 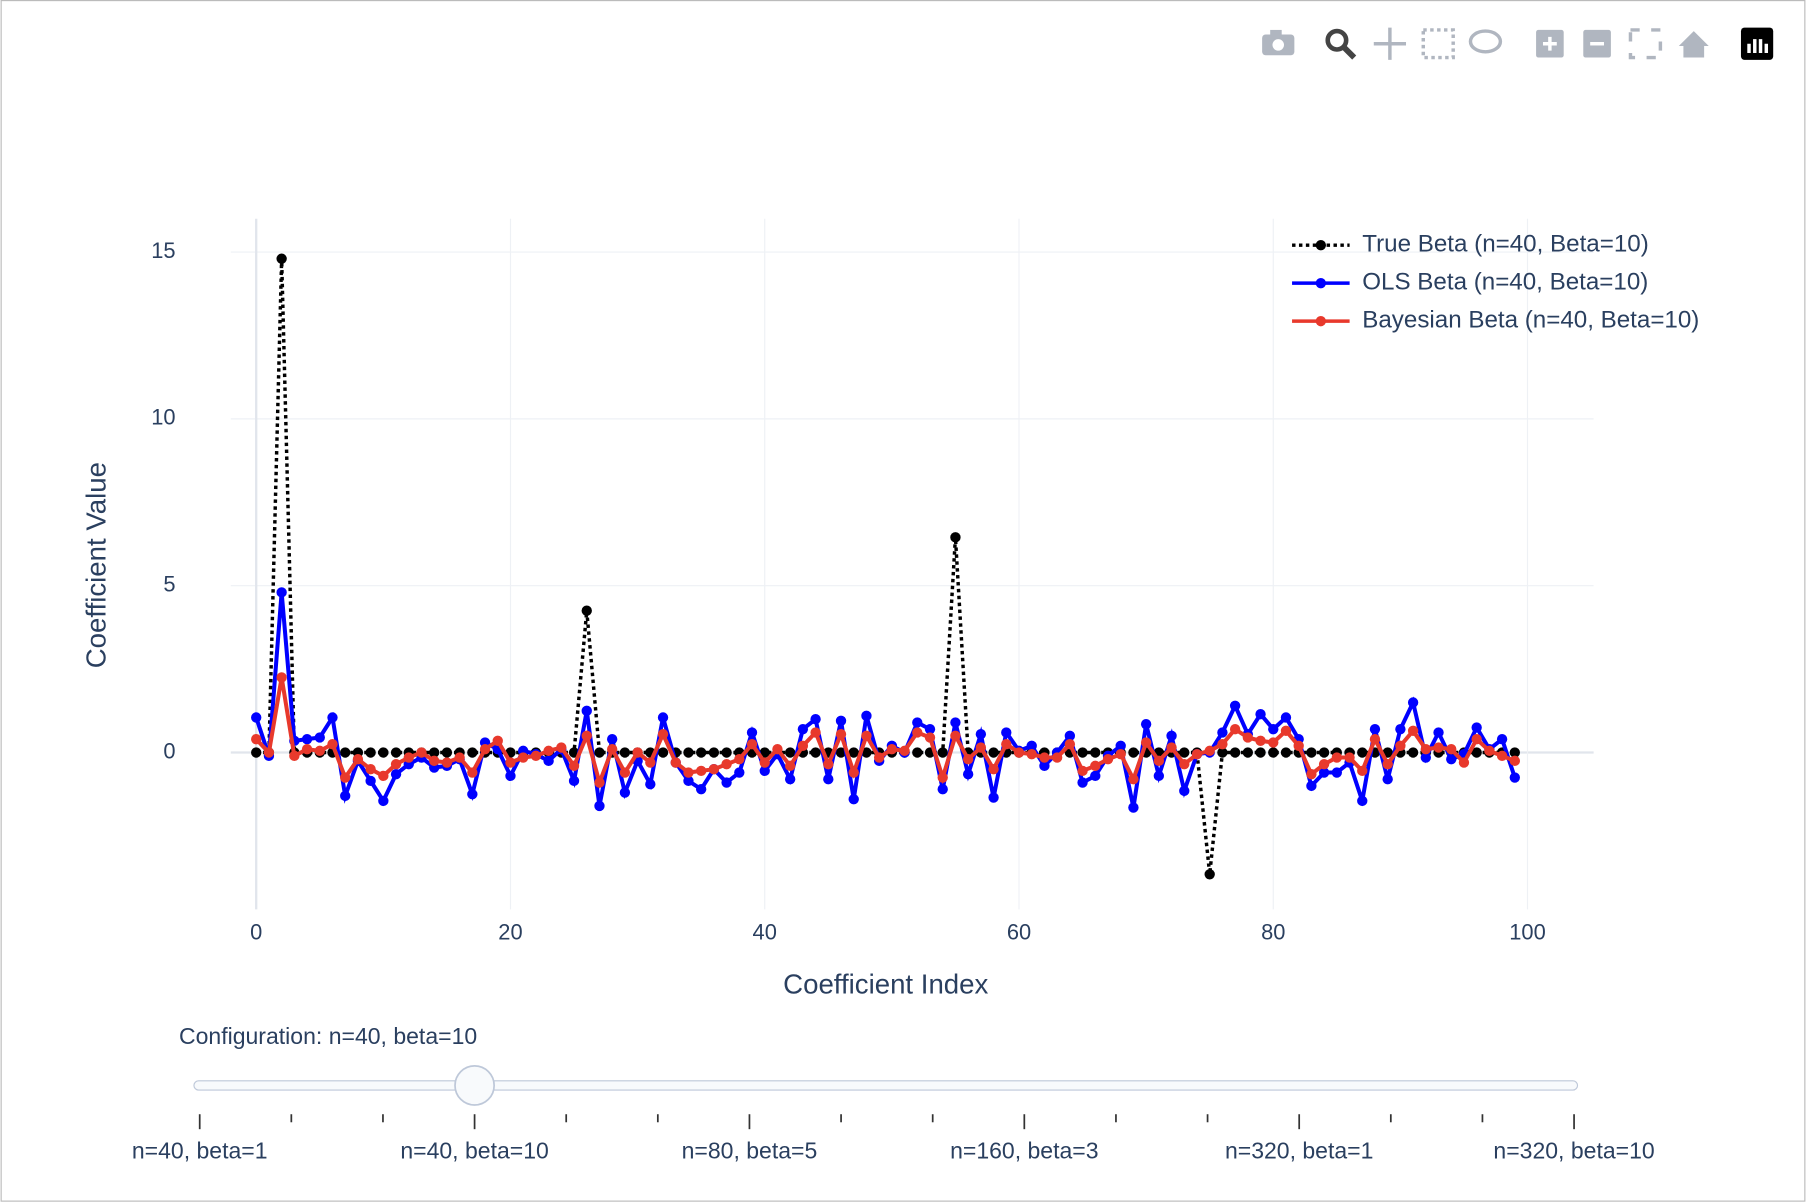 I want to click on pan-button, so click(x=1390, y=43).